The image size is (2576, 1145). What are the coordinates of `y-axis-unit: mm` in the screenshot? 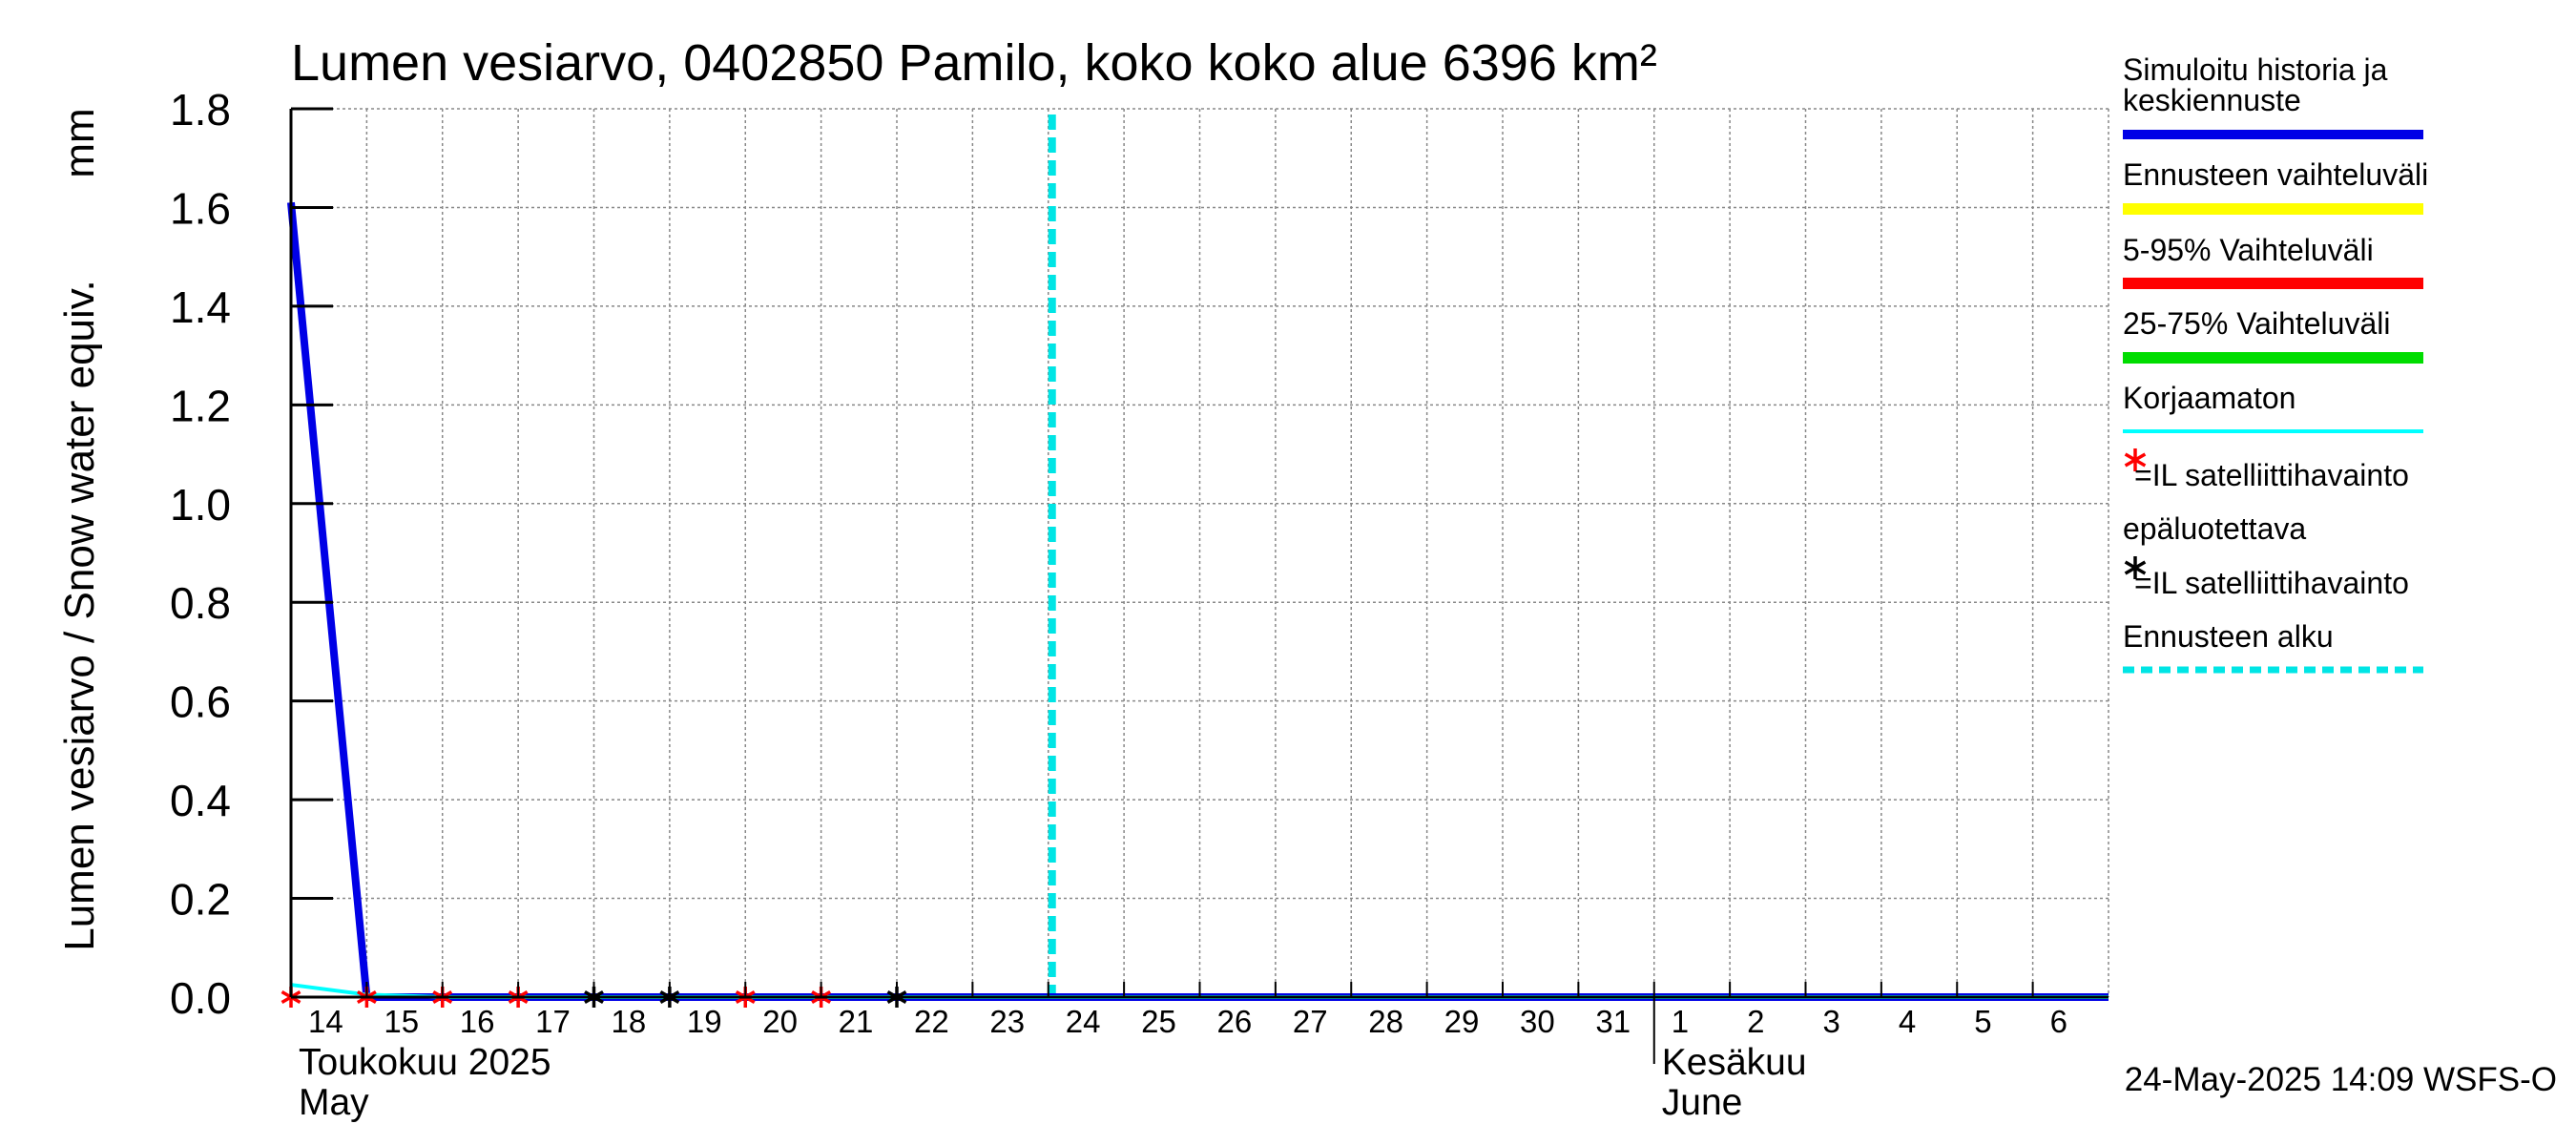 It's located at (79, 142).